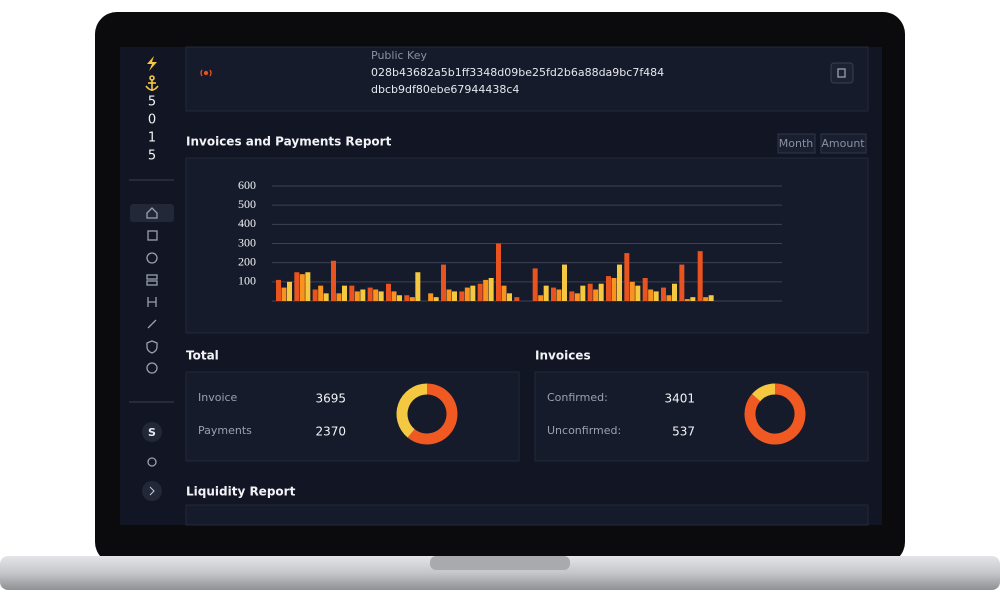 The height and width of the screenshot is (604, 1000). I want to click on copy-icon, so click(841, 73).